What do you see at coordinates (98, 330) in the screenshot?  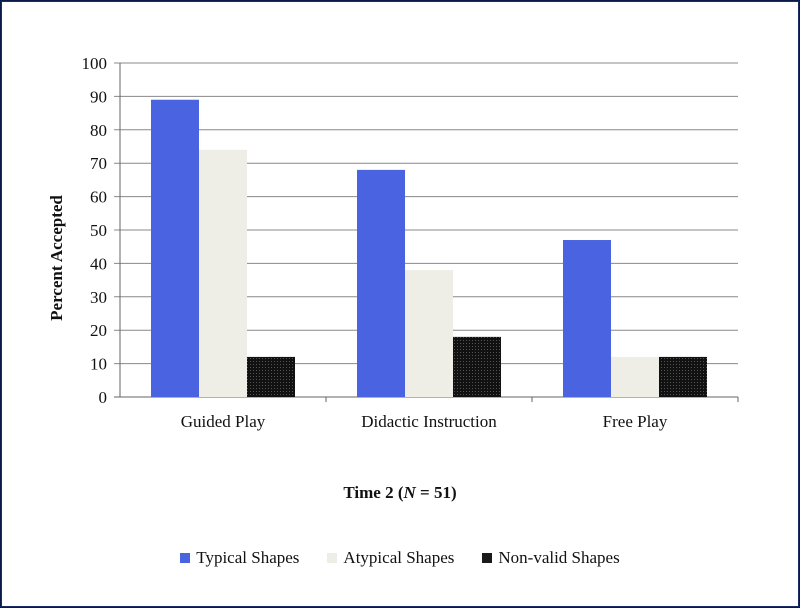 I see `y-tick-label: 20` at bounding box center [98, 330].